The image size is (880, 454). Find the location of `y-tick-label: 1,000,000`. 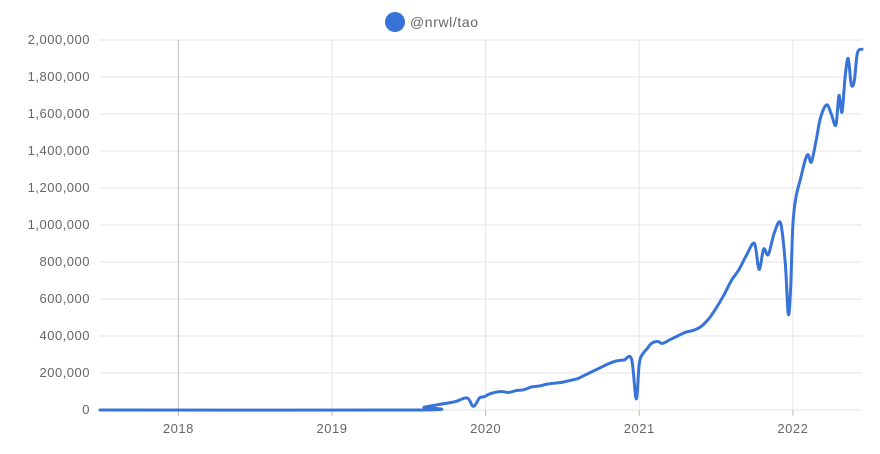

y-tick-label: 1,000,000 is located at coordinates (59, 224).